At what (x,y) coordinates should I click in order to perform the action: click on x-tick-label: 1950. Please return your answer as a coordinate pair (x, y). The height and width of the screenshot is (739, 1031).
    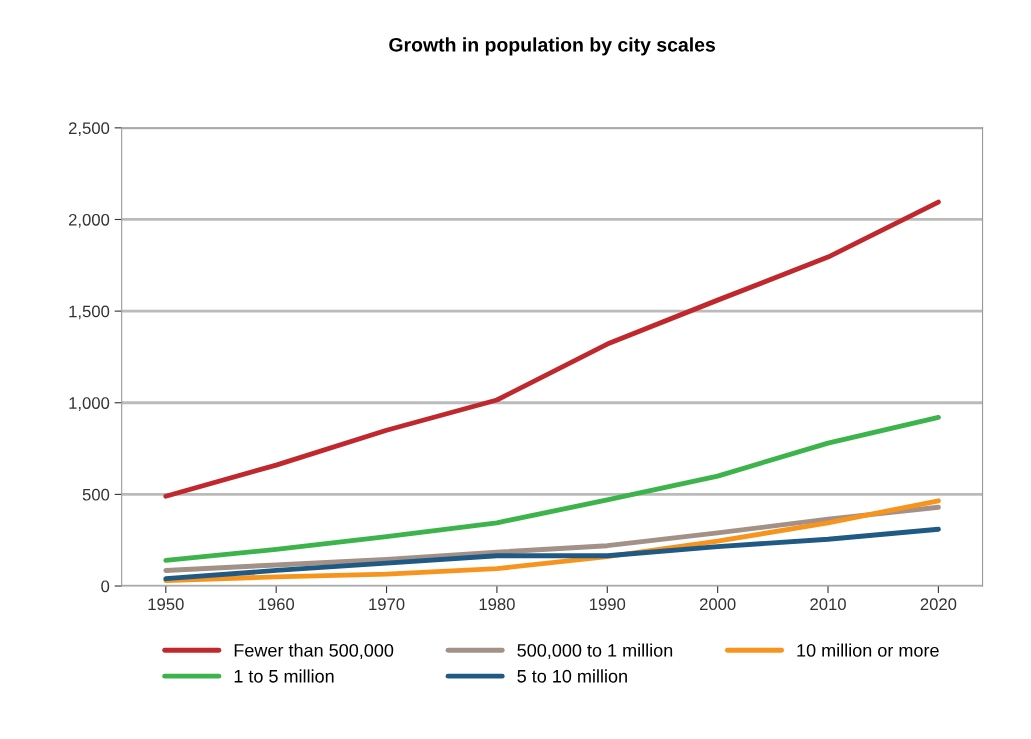
    Looking at the image, I should click on (166, 604).